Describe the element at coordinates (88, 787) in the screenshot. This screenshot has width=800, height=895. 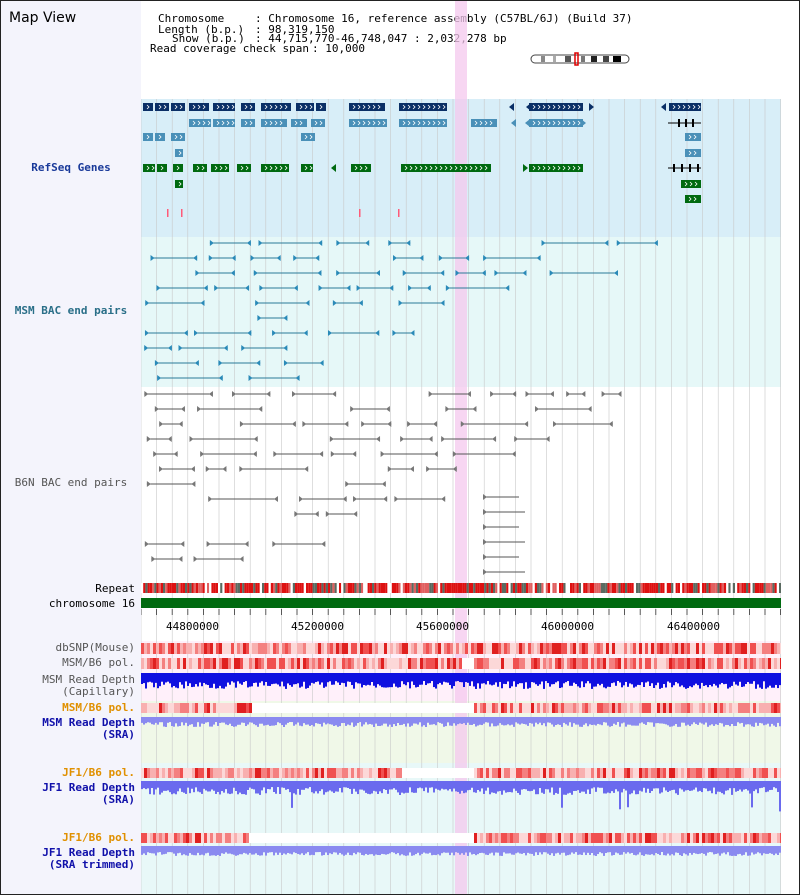
I see `track-label-jf1-depth-sra: JF1 Read Depth` at that location.